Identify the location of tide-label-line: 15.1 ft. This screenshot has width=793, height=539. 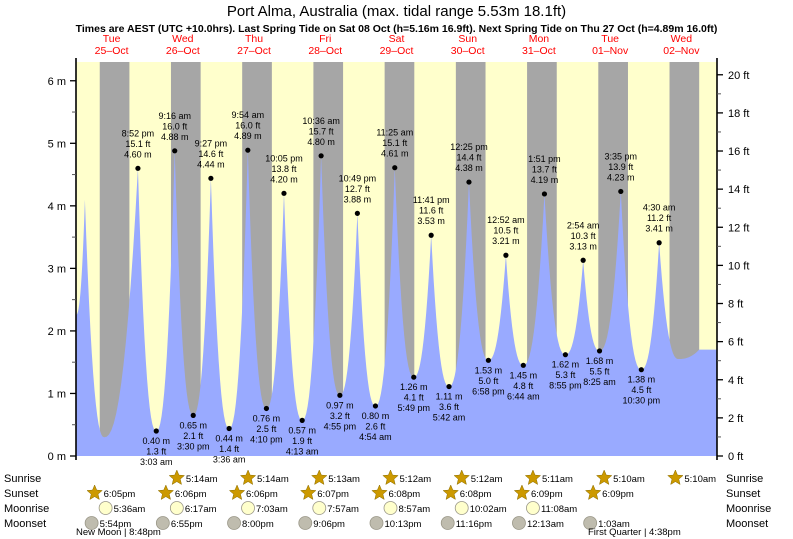
(138, 144).